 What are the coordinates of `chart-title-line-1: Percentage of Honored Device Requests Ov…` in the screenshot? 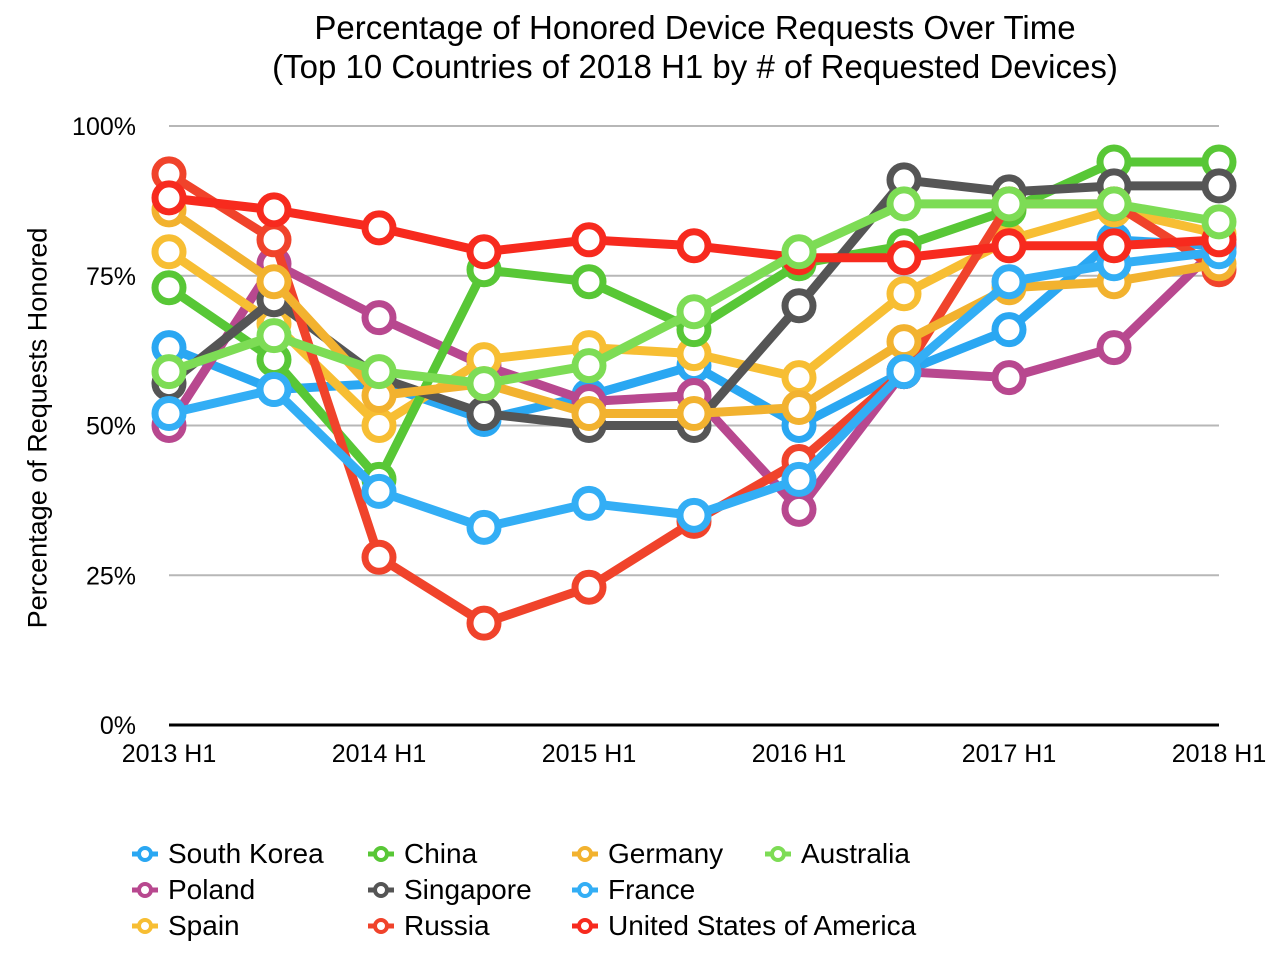 It's located at (695, 27).